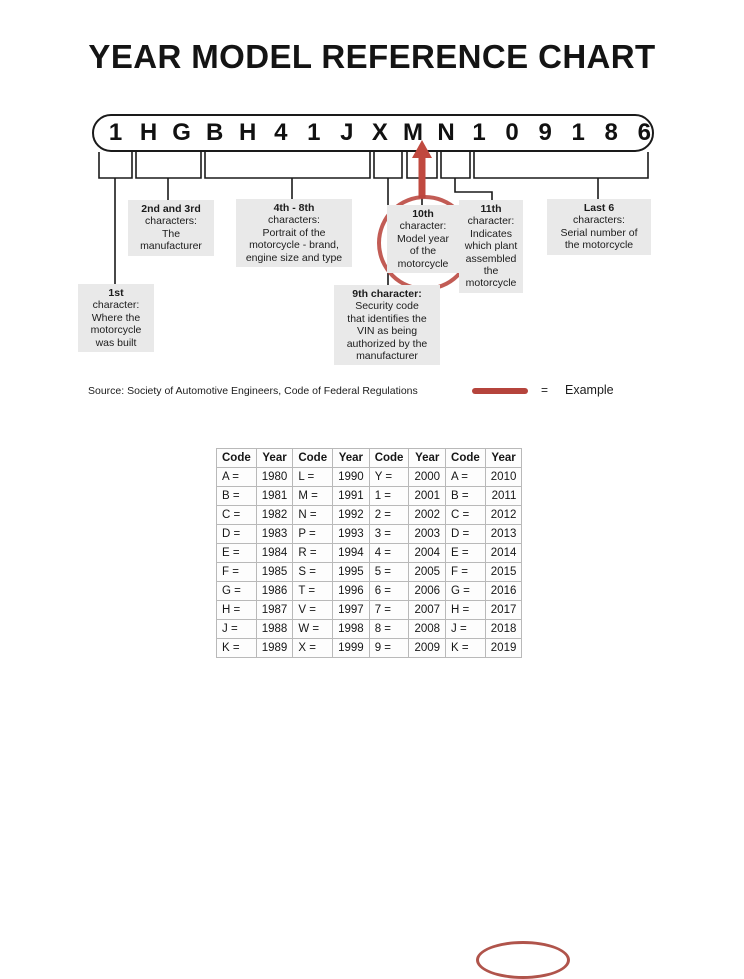  Describe the element at coordinates (479, 132) in the screenshot. I see `vin-char-12: 1` at that location.